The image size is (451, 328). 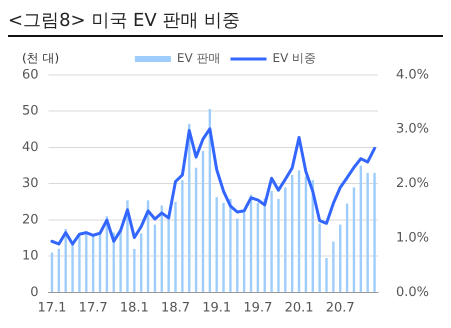 What do you see at coordinates (34, 292) in the screenshot?
I see `y-tick-label: 0` at bounding box center [34, 292].